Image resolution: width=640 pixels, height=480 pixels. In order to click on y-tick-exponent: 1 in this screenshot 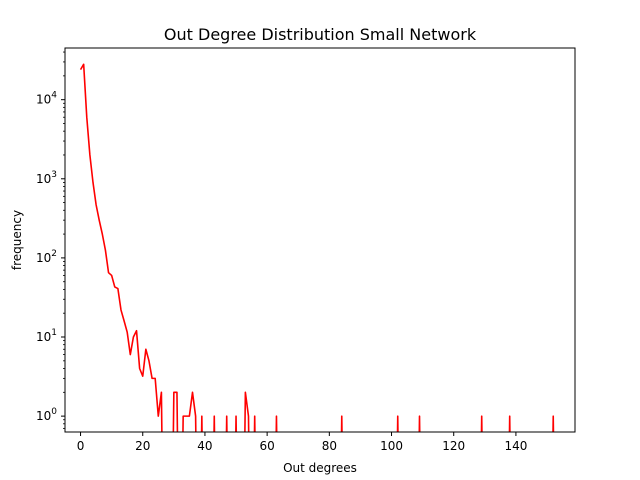, I will do `click(54, 333)`.